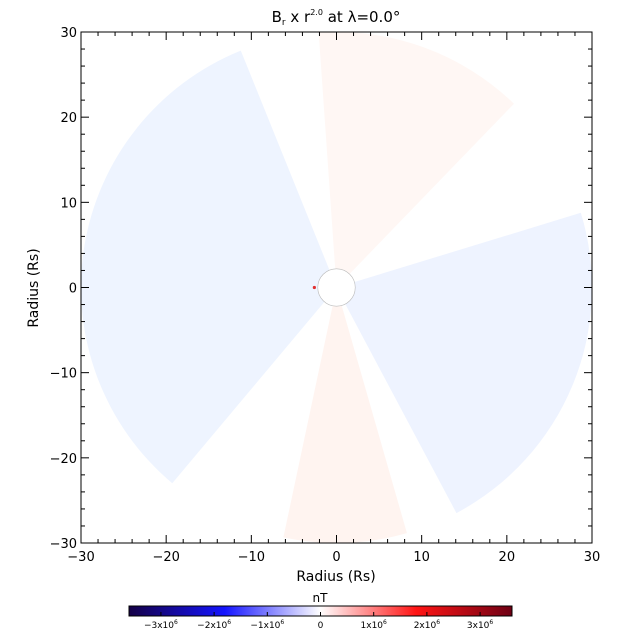 The image size is (640, 640). I want to click on bottom-positive-sector, so click(345, 419).